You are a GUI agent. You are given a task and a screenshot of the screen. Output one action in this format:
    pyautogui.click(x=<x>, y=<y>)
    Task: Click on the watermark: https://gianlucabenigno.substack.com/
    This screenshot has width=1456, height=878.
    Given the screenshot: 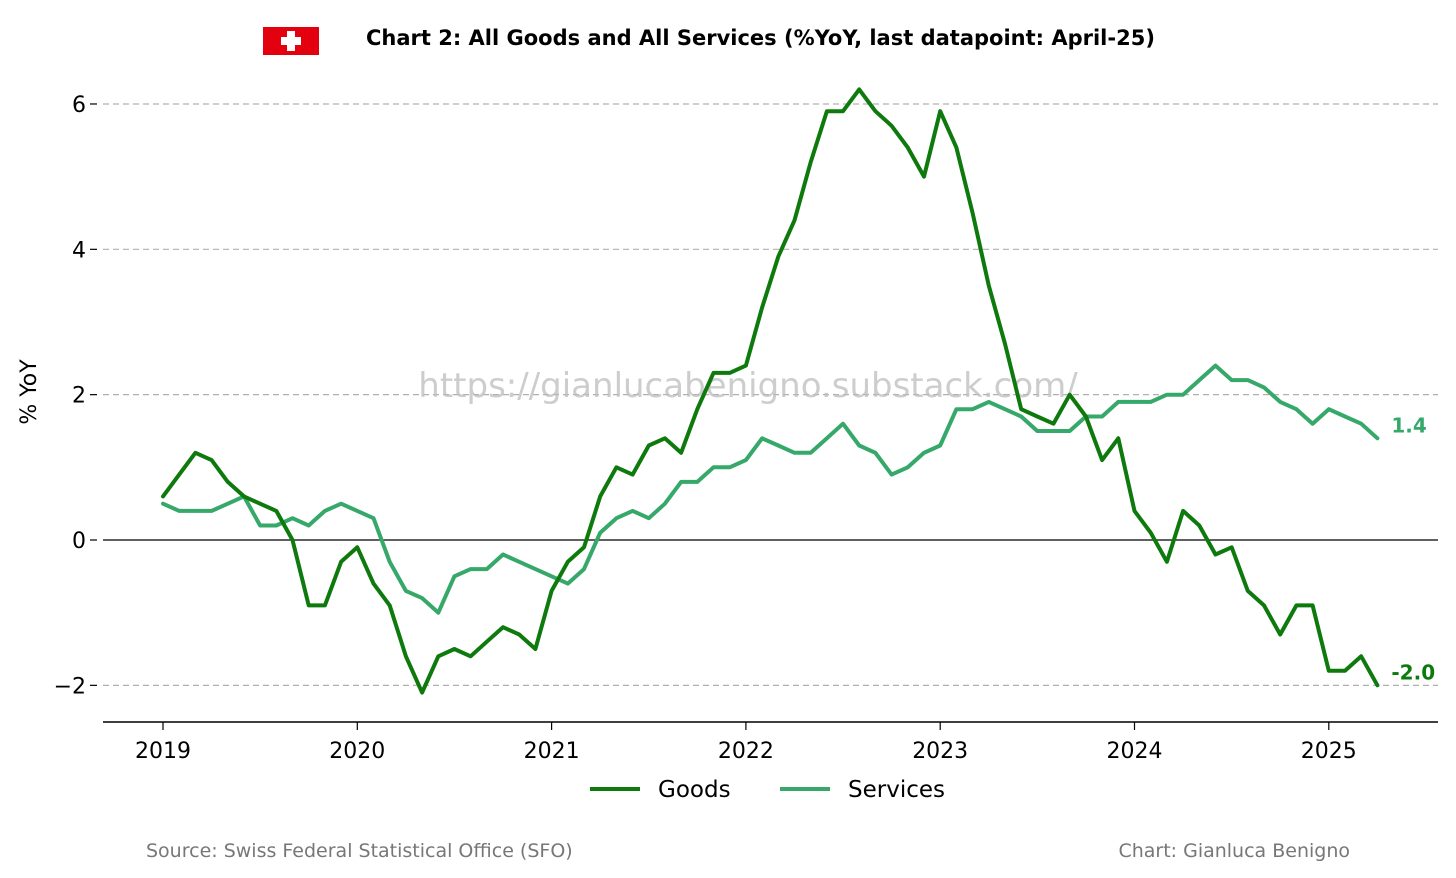 What is the action you would take?
    pyautogui.click(x=748, y=386)
    